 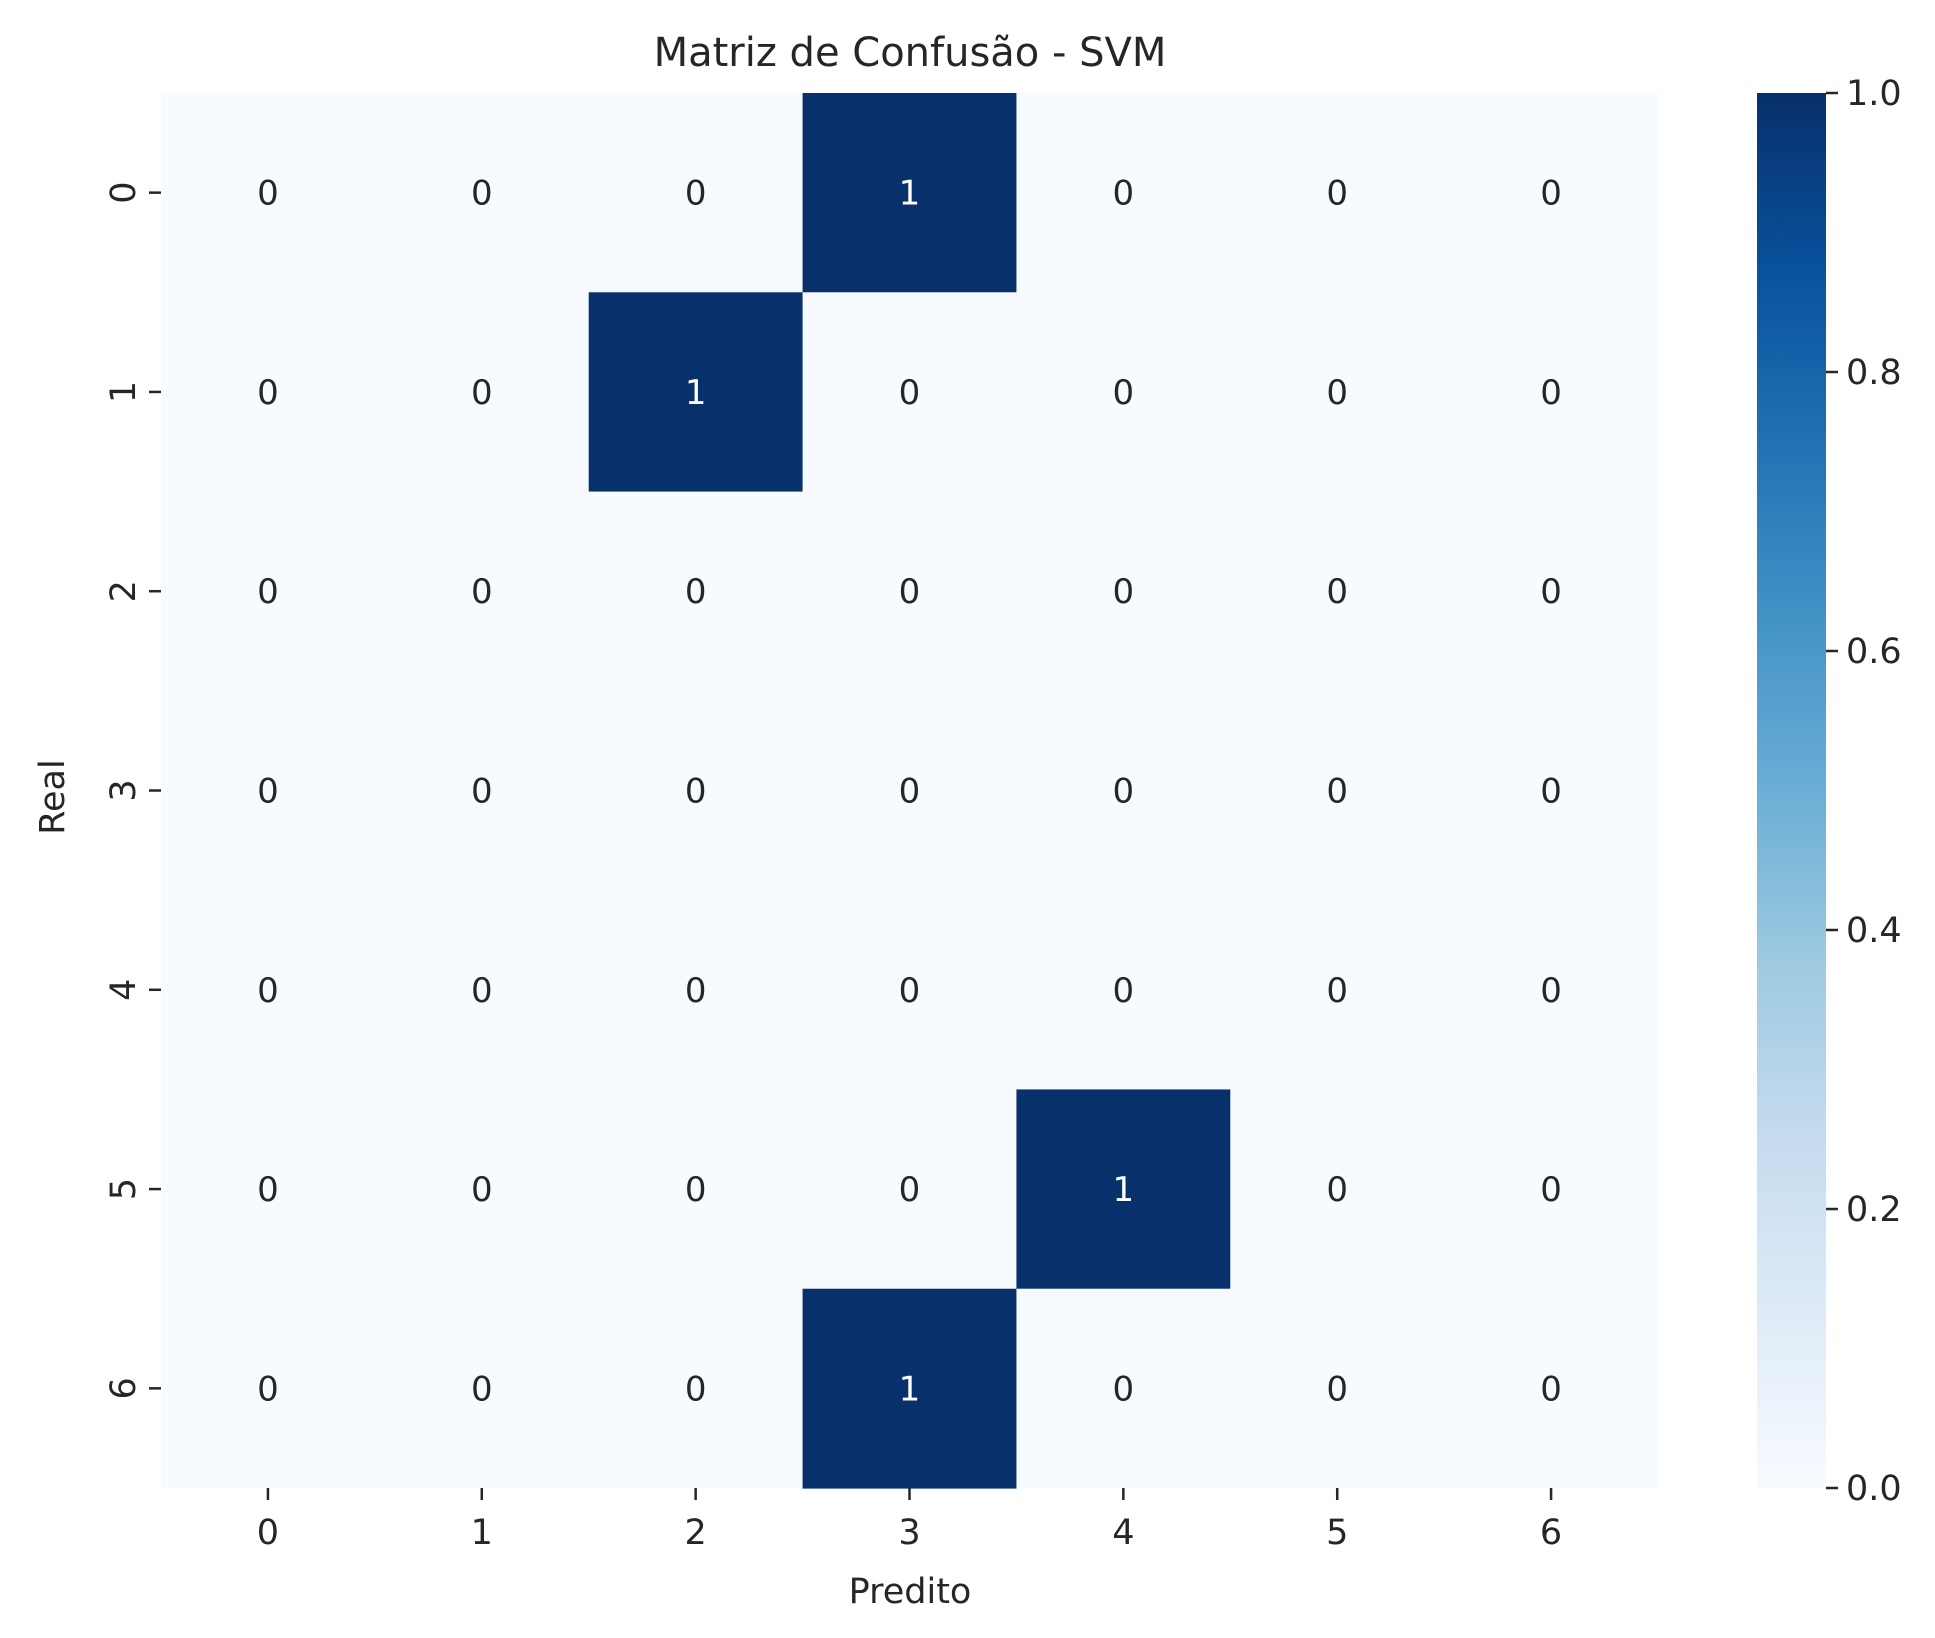 I want to click on cell-value-r3-c0: 0, so click(x=268, y=792).